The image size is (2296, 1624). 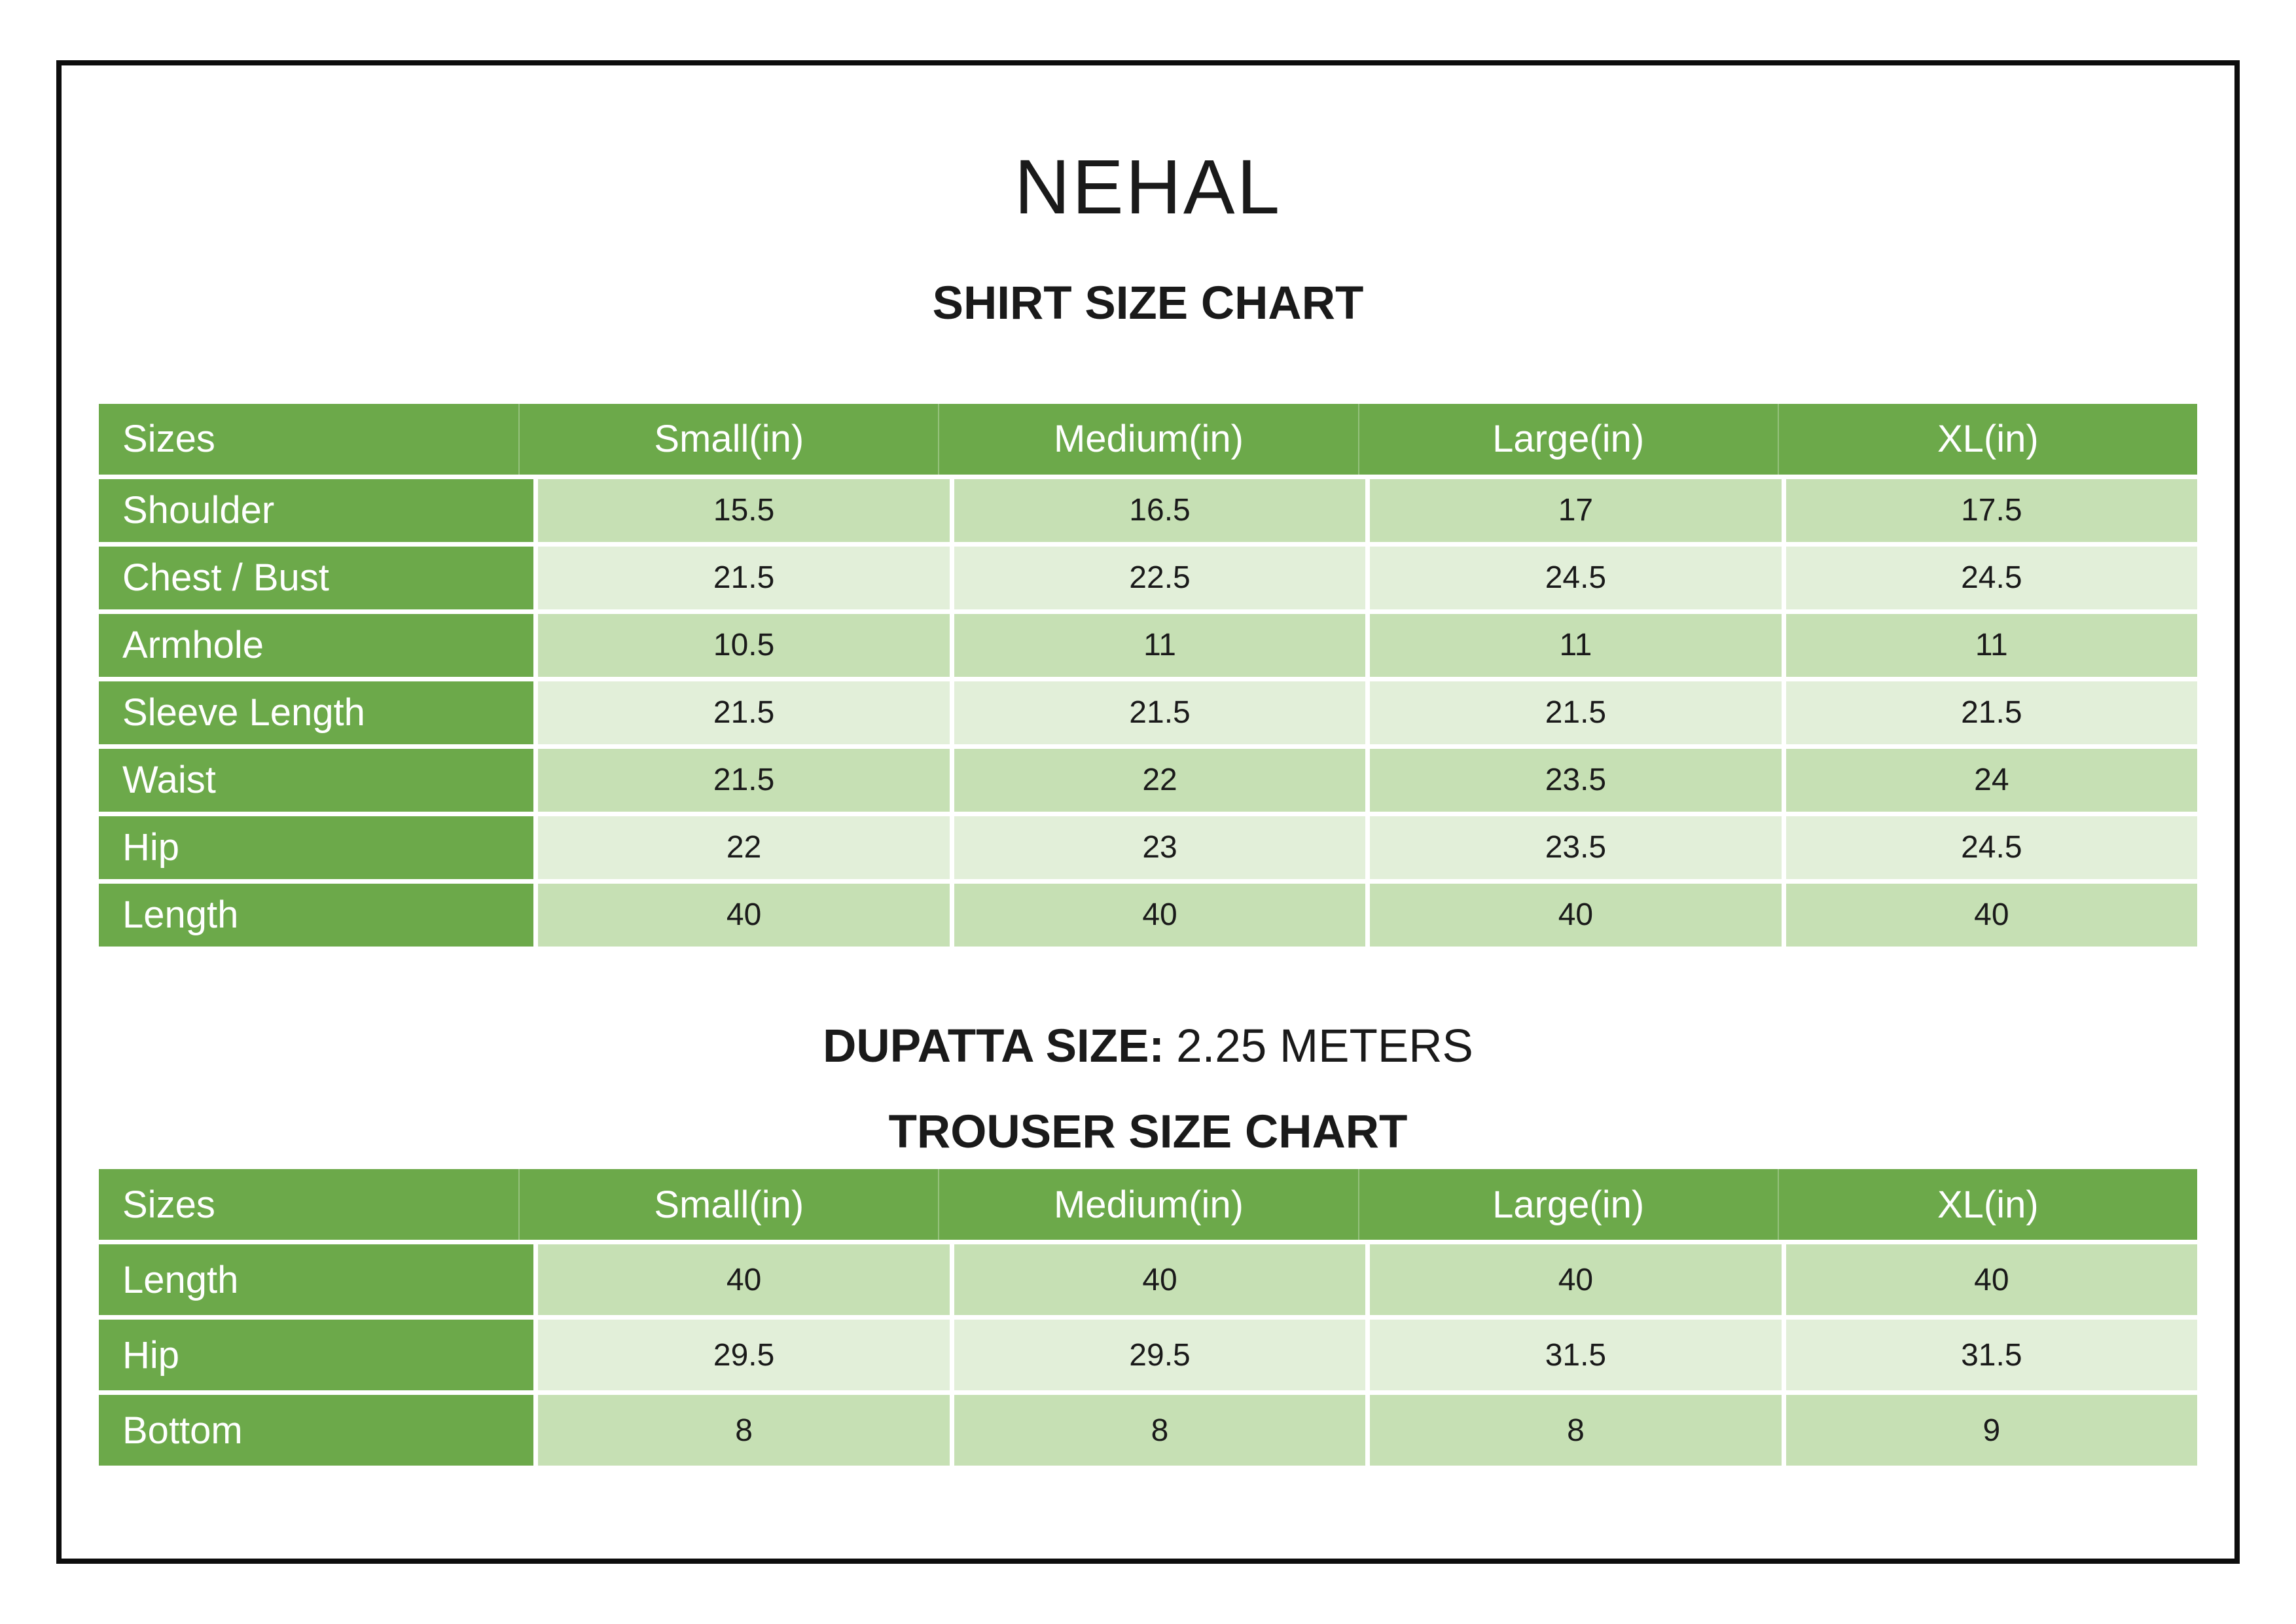 What do you see at coordinates (744, 645) in the screenshot?
I see `value-cell: 10.5` at bounding box center [744, 645].